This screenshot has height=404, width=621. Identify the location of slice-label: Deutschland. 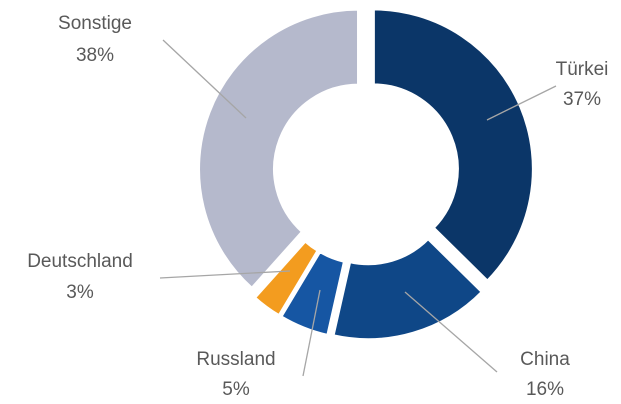
(80, 261).